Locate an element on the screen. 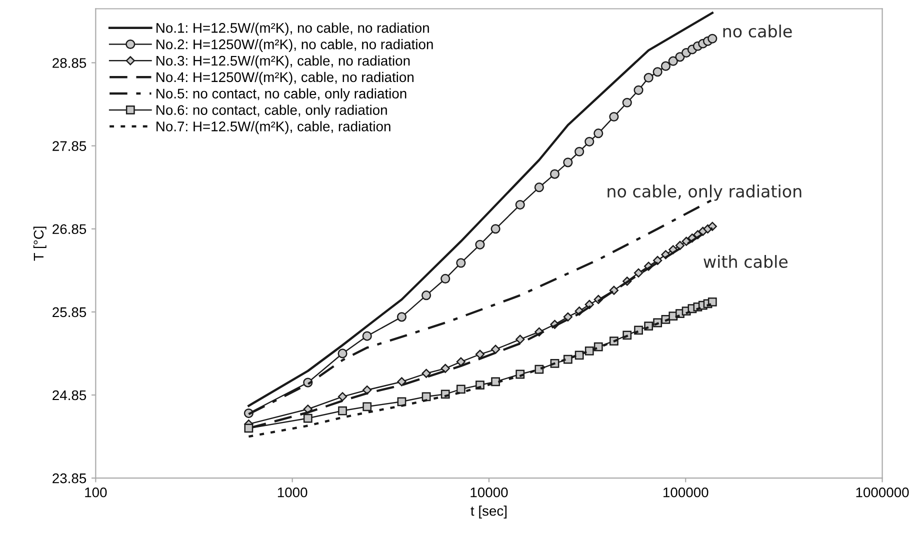 The height and width of the screenshot is (547, 920). x-tick-label: 100000 is located at coordinates (686, 492).